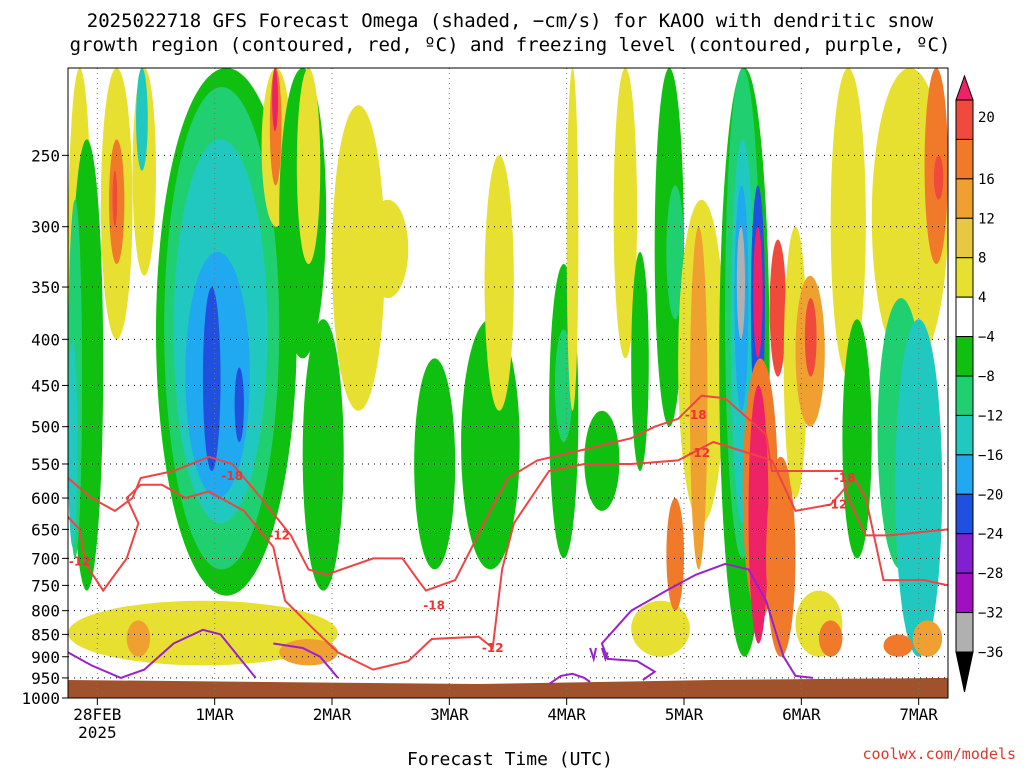 This screenshot has height=768, width=1024. I want to click on y-tick-label: 1000, so click(40, 698).